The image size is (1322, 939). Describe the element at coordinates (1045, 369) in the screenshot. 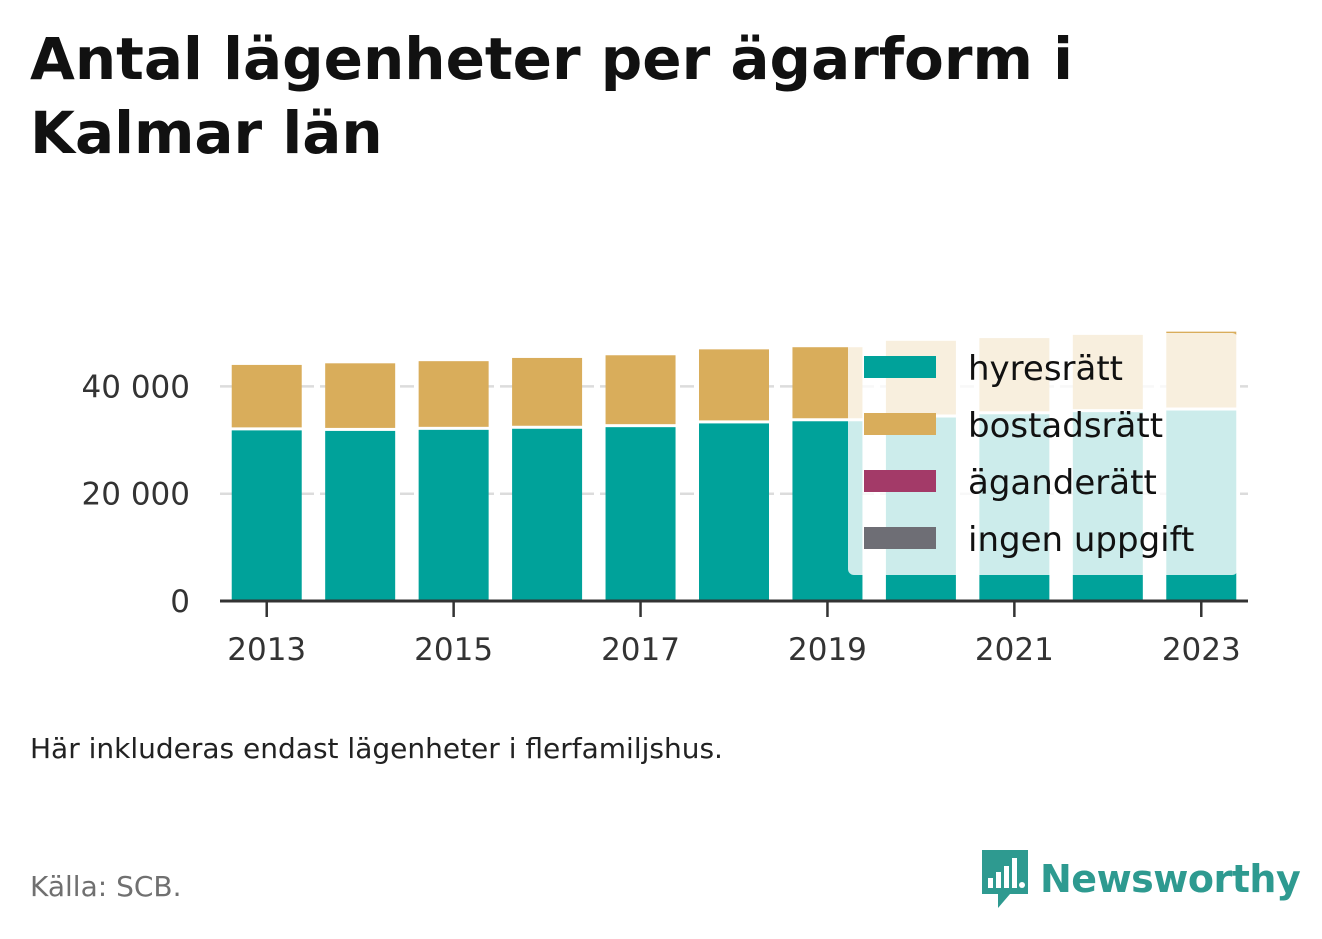

I see `legend-label: hyresrätt` at that location.